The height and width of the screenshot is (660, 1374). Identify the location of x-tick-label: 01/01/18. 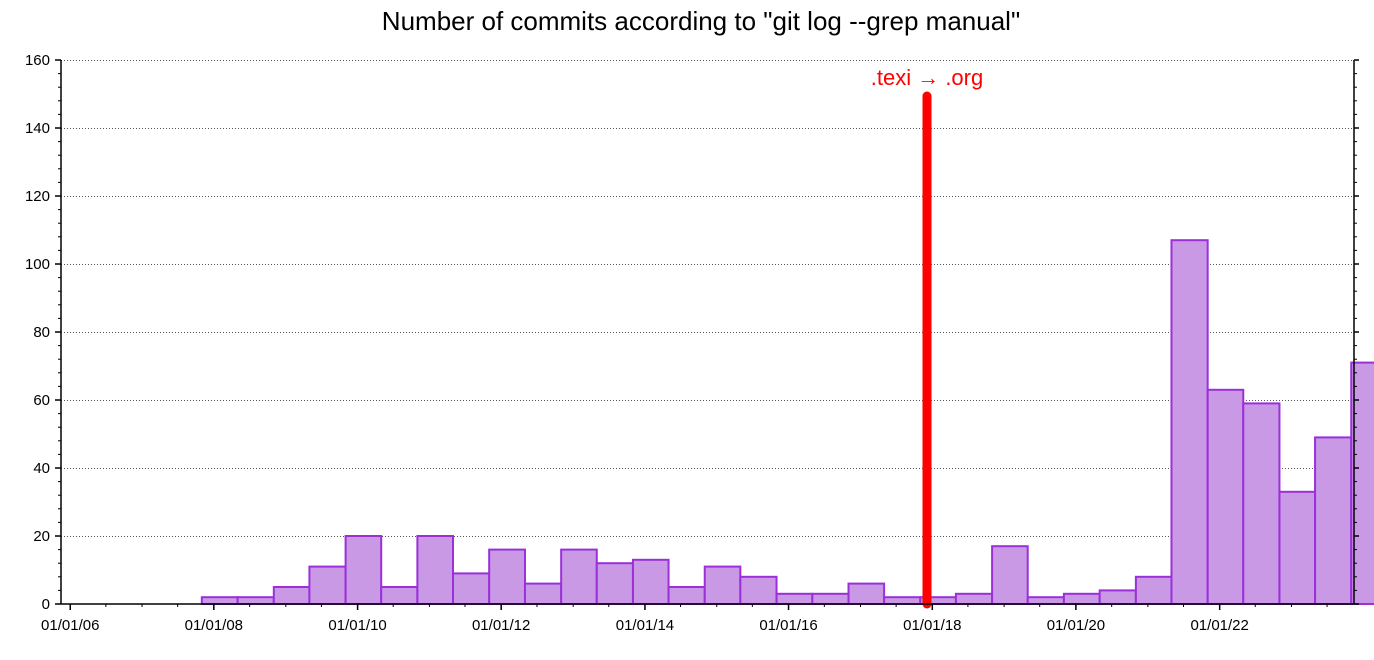
(932, 625).